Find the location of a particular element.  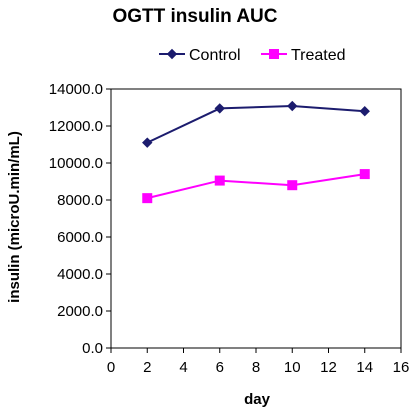

series-line-control is located at coordinates (255, 124).